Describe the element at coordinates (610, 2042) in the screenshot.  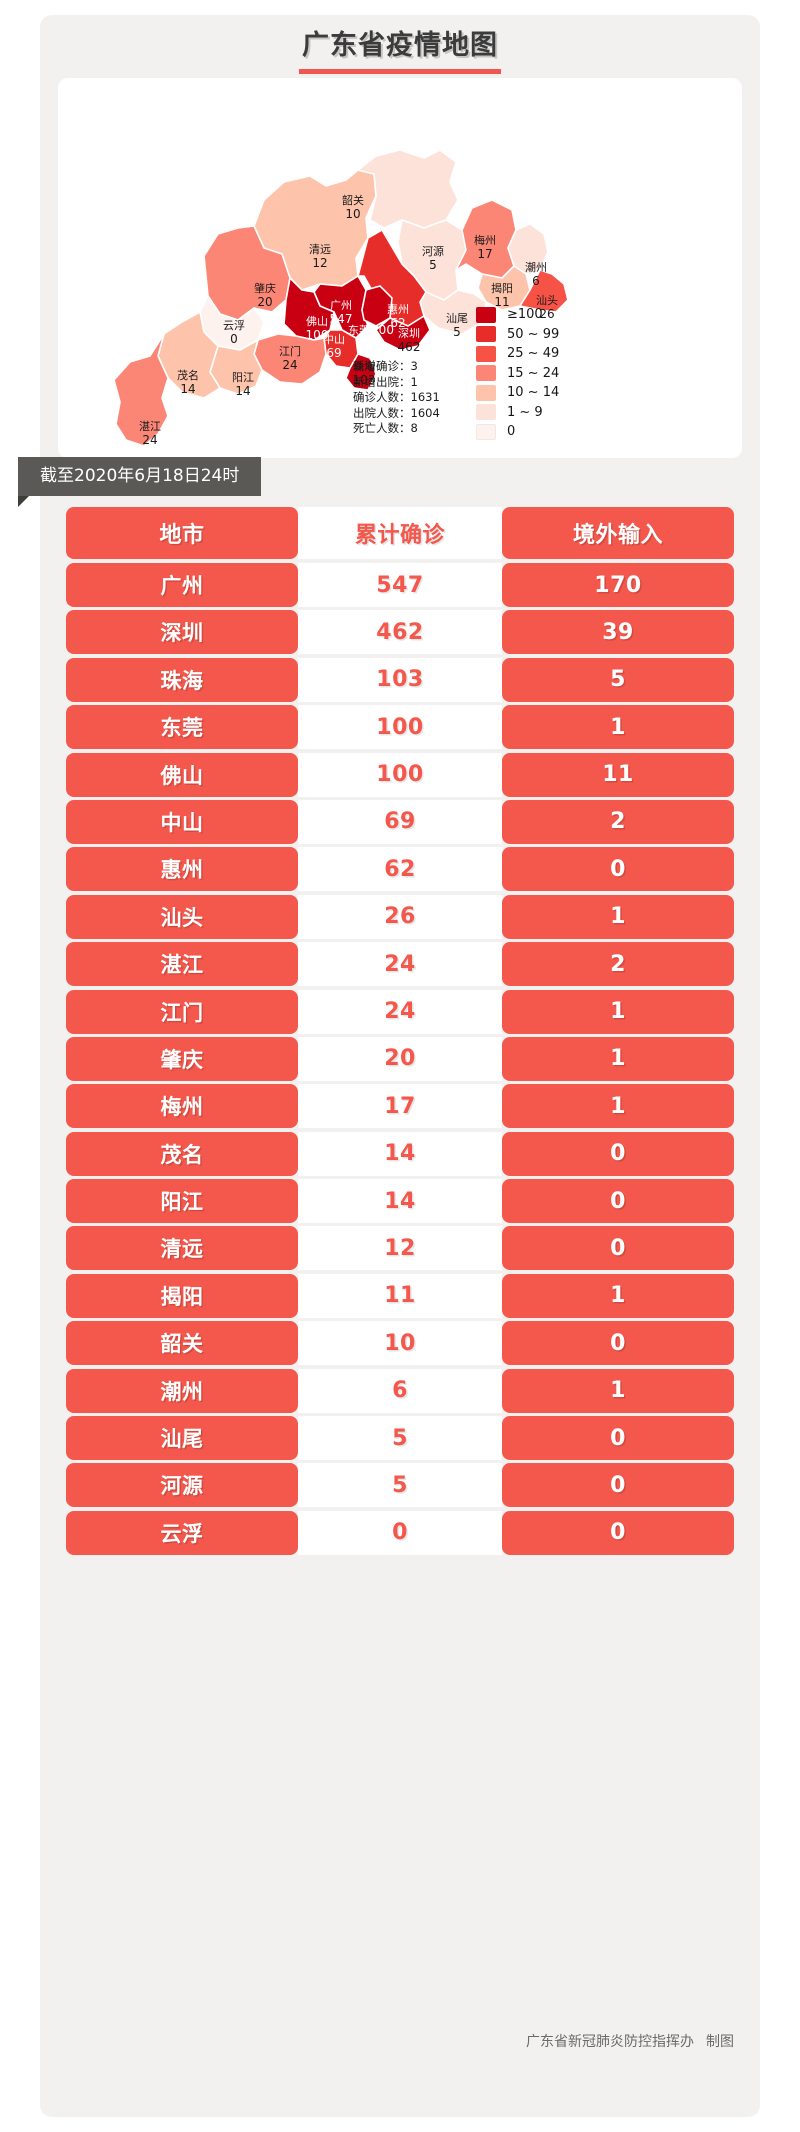
I see `footer-source: 广东省新冠肺炎防控指挥办` at that location.